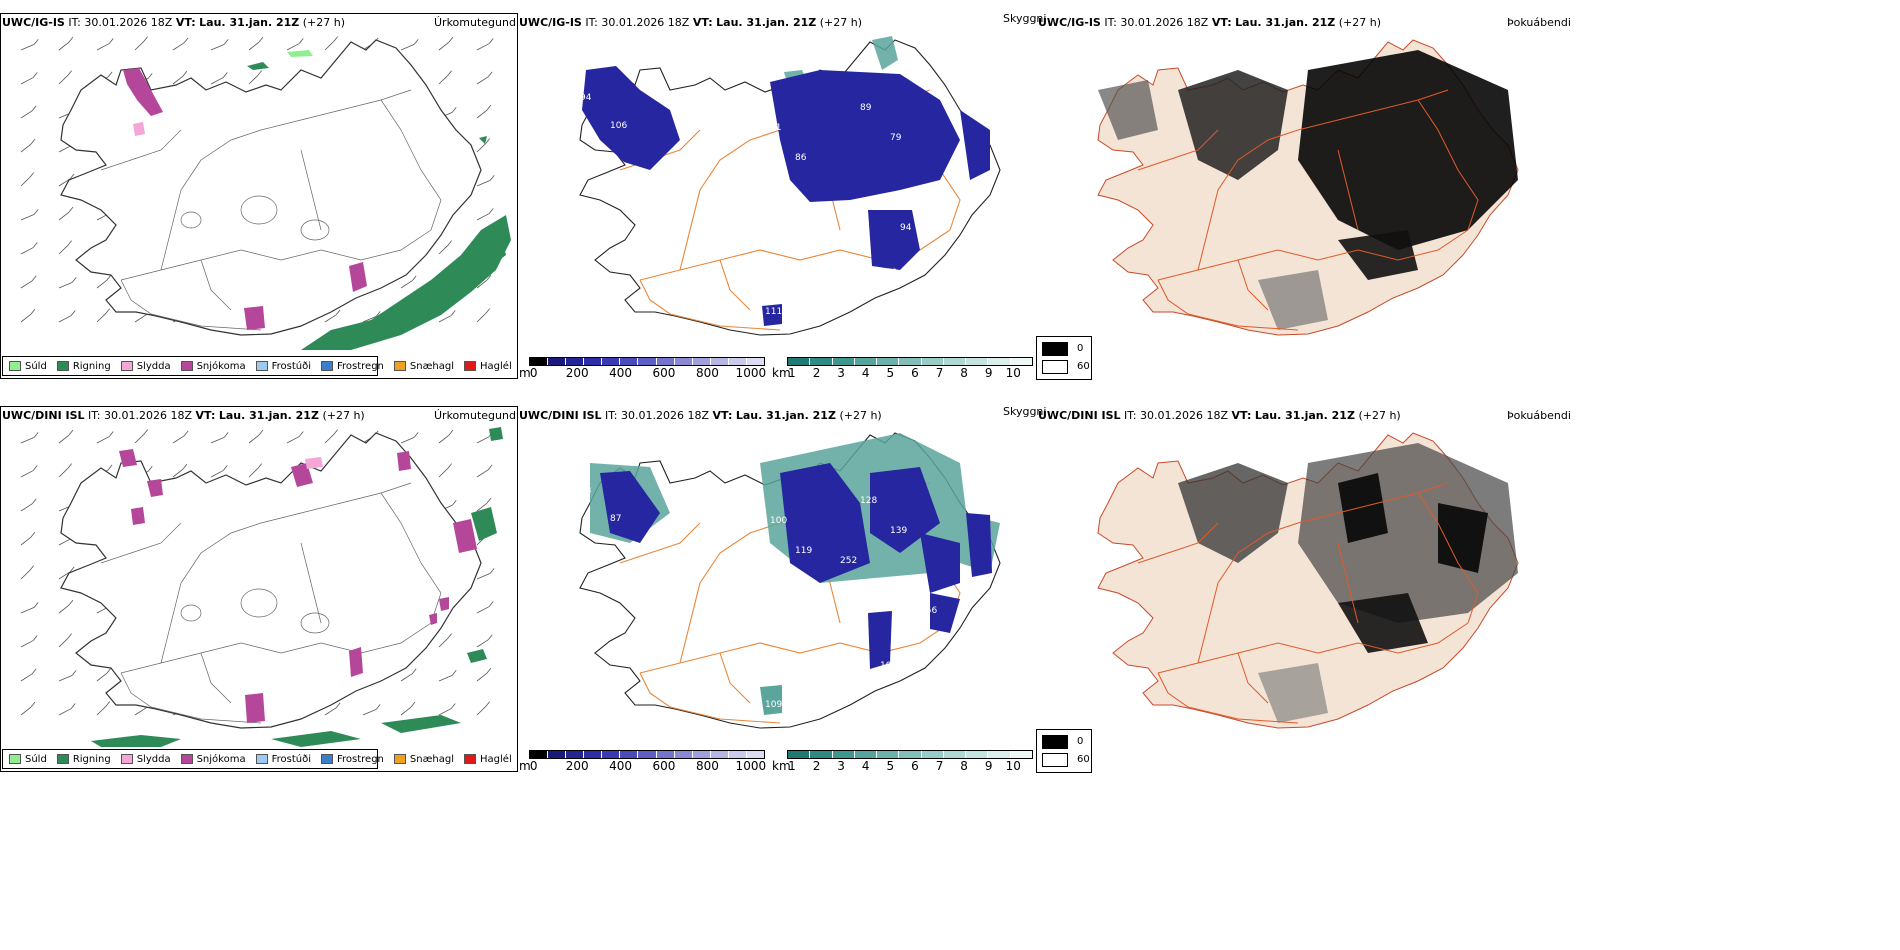  What do you see at coordinates (1083, 366) in the screenshot?
I see `fog-legend-label: 60` at bounding box center [1083, 366].